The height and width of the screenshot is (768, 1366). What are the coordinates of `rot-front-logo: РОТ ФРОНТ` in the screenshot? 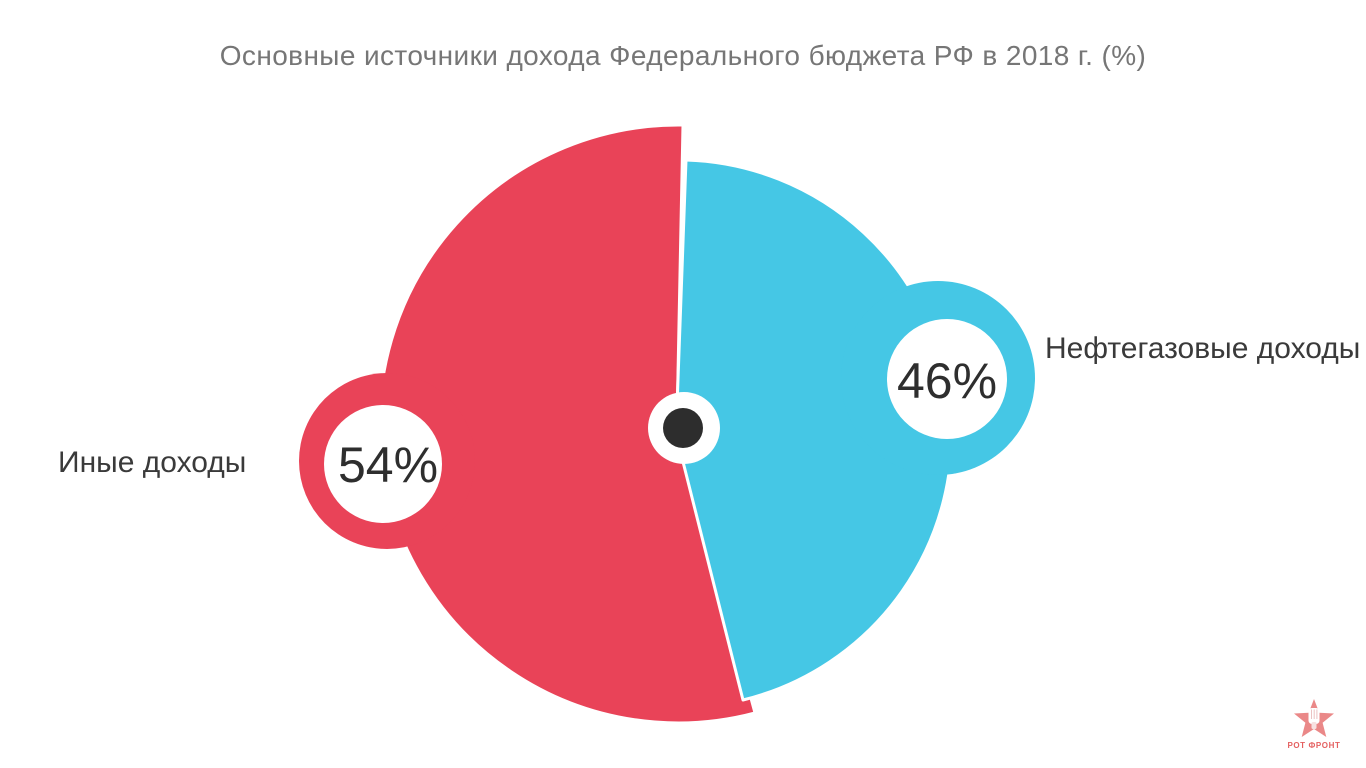 It's located at (1314, 724).